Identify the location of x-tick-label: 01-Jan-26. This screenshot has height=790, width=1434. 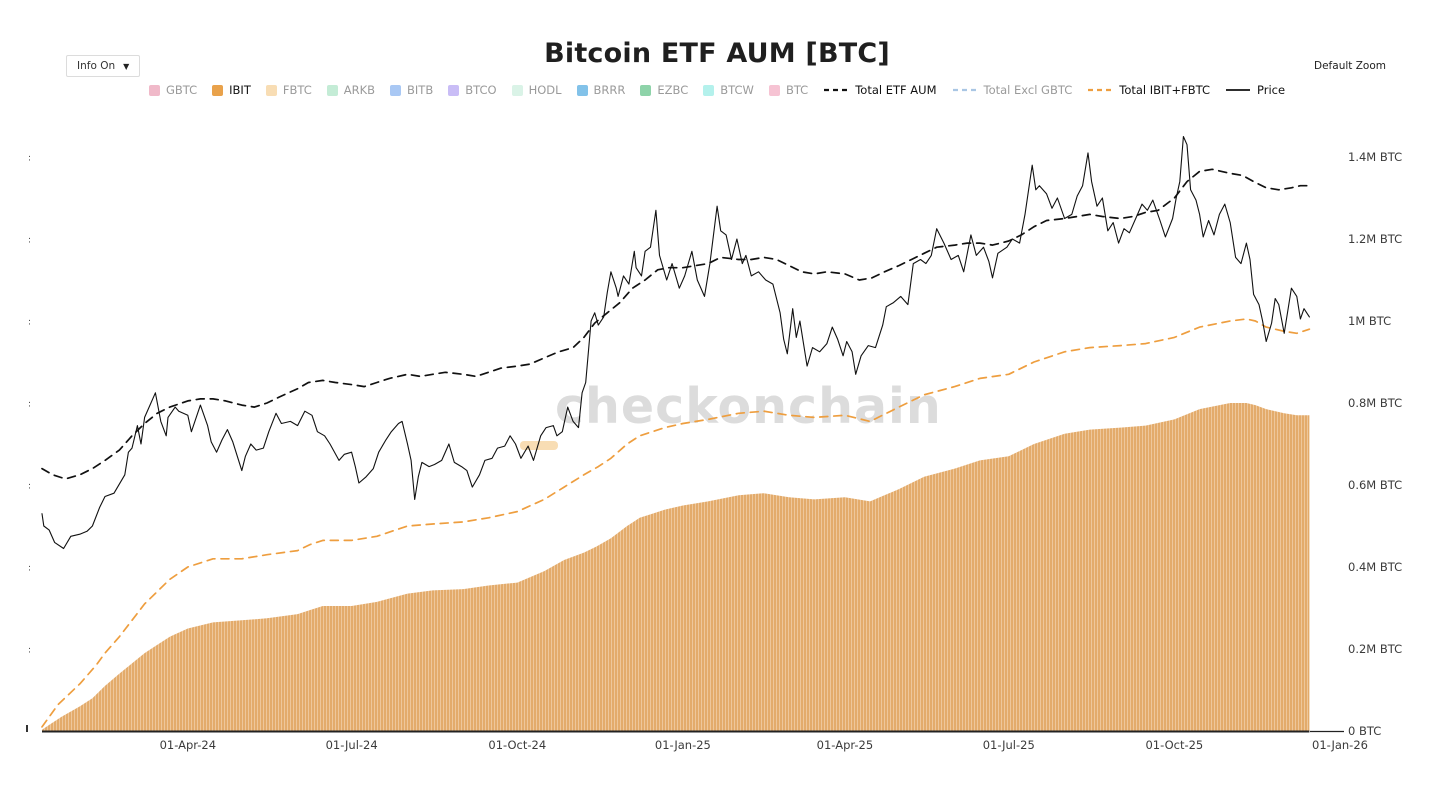
(1340, 745).